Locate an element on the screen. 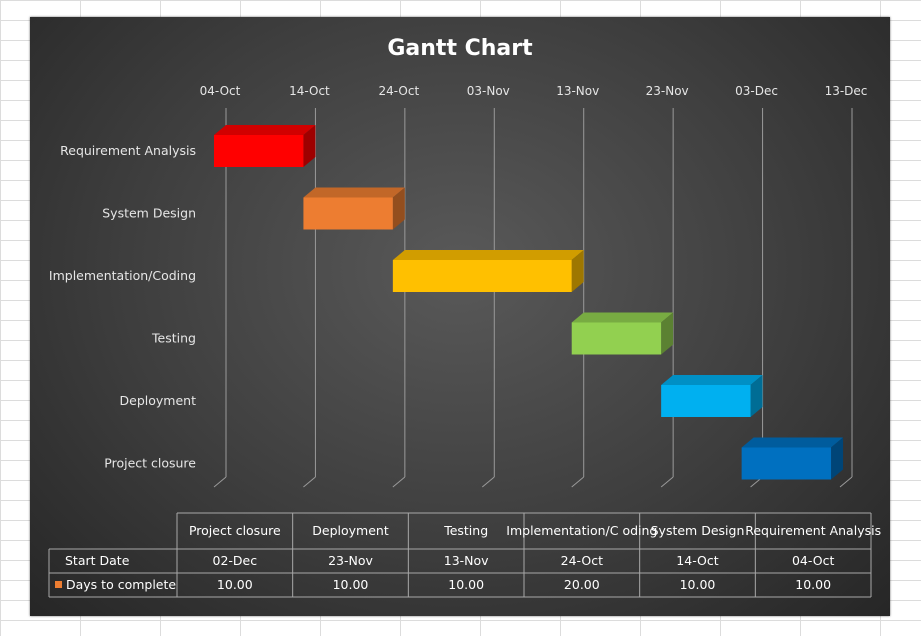 Image resolution: width=921 pixels, height=636 pixels. table-row-label: Start Date is located at coordinates (97, 560).